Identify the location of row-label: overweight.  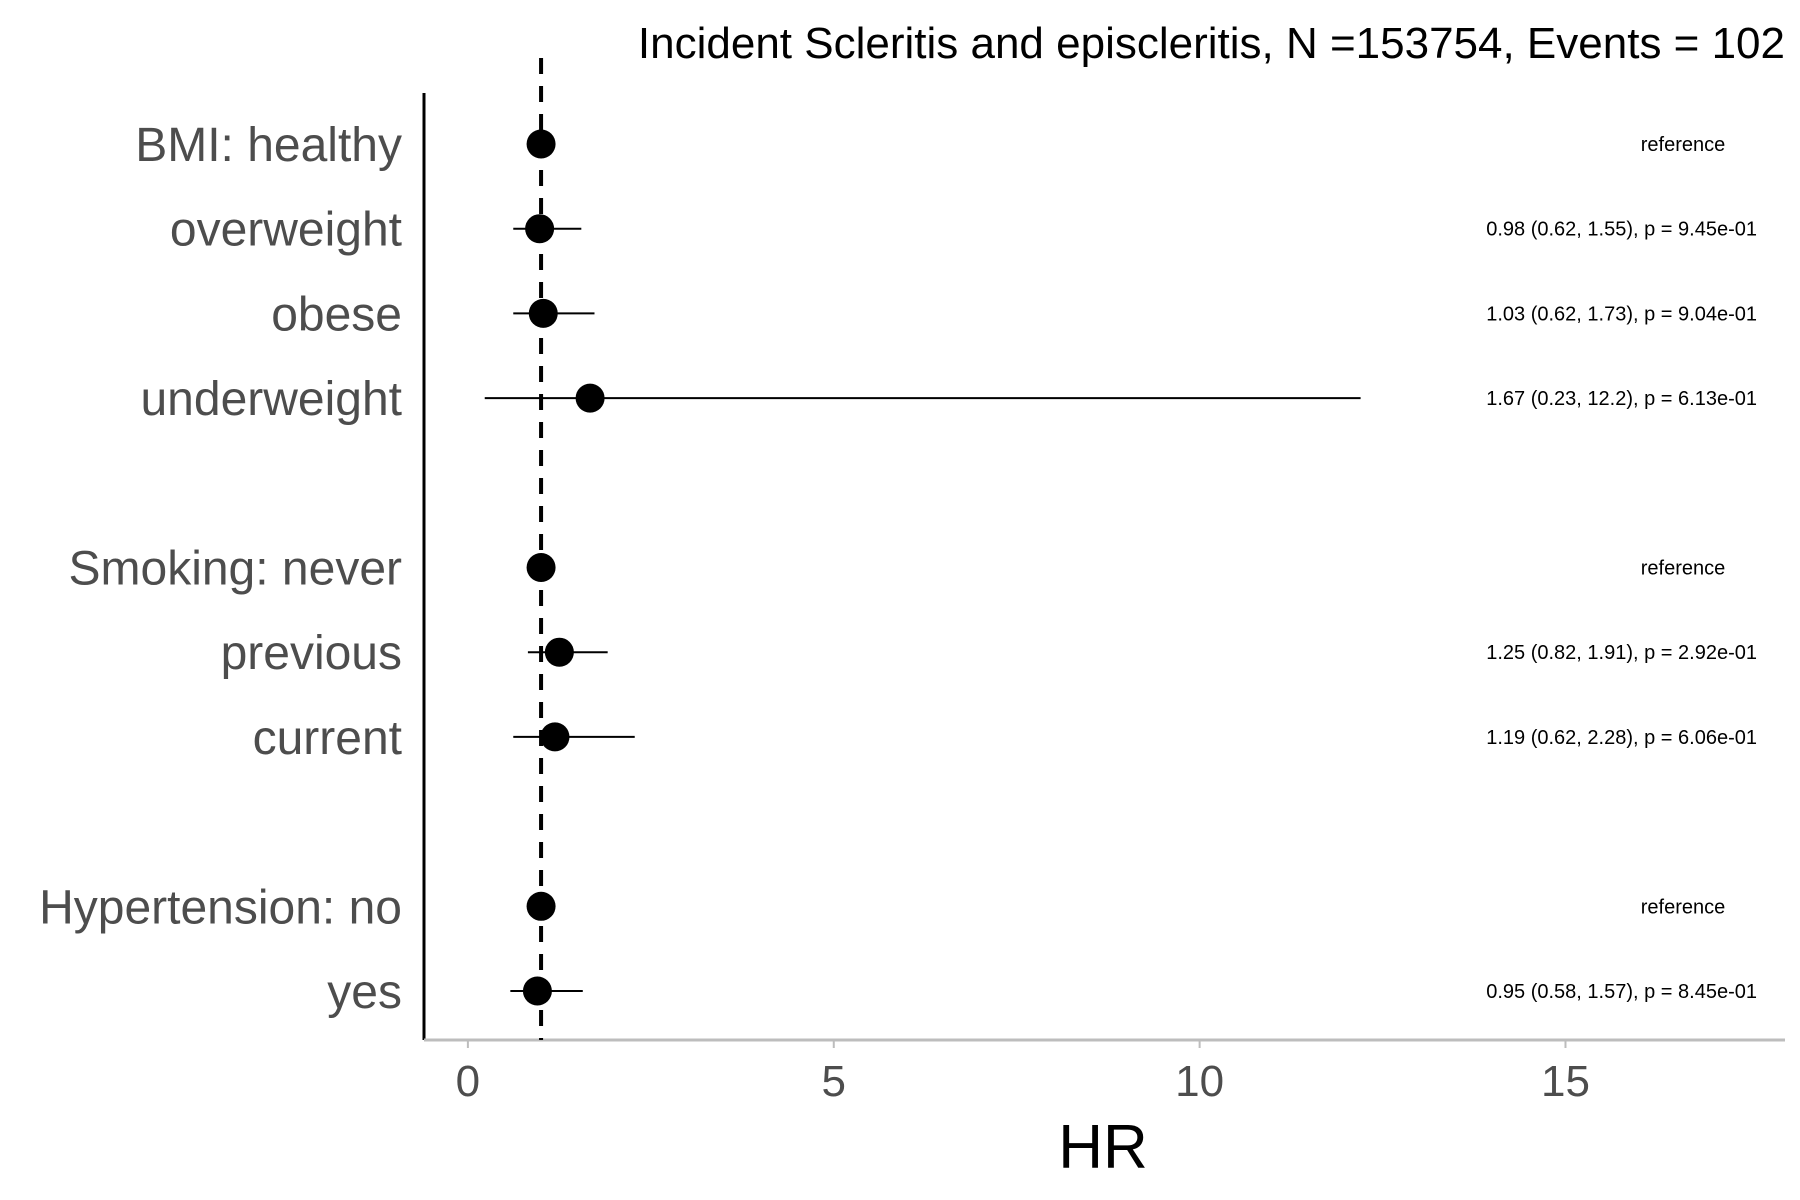
(286, 230).